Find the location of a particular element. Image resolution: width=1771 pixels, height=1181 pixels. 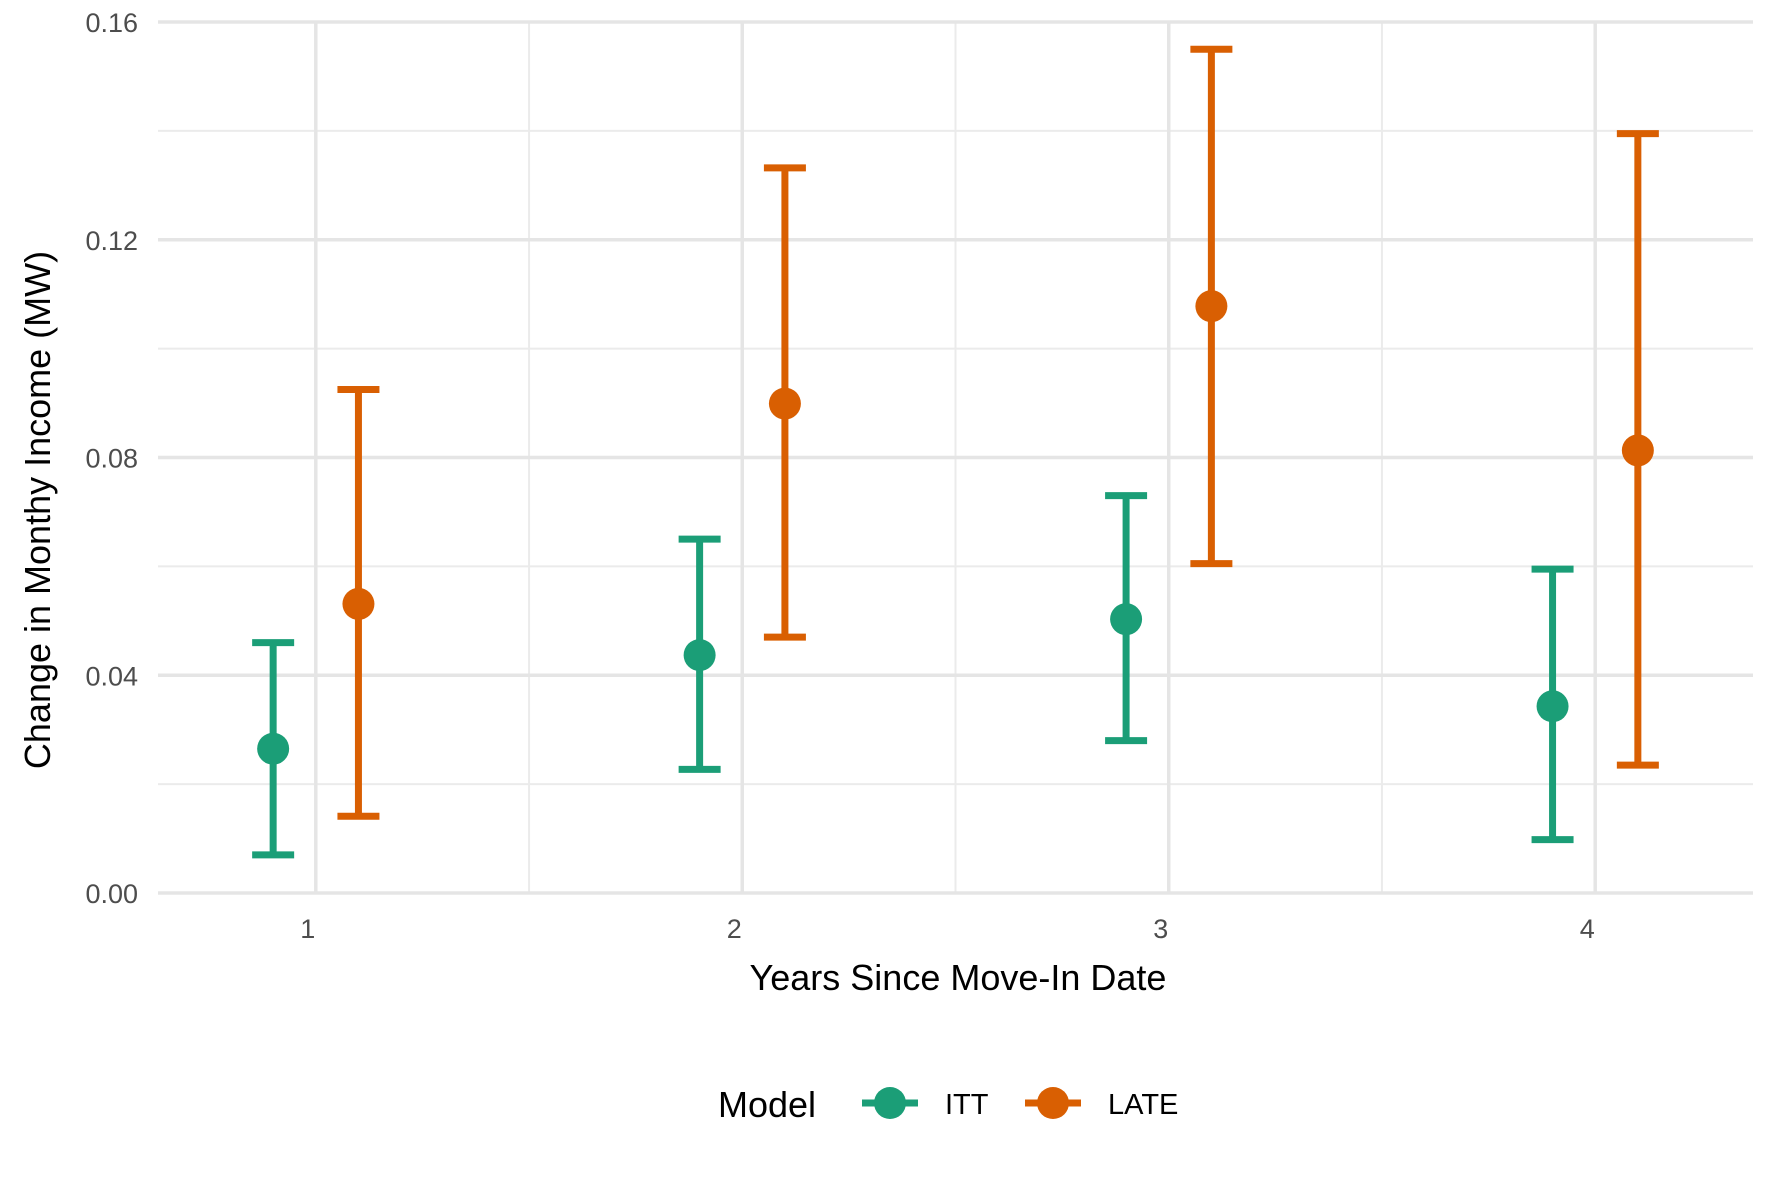

legend-title: Model is located at coordinates (767, 1104).